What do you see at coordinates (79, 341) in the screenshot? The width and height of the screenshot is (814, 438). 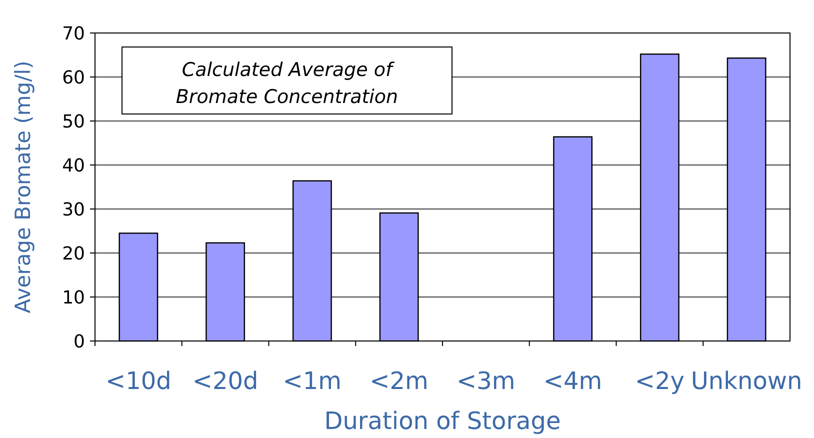 I see `y-tick-label: 0` at bounding box center [79, 341].